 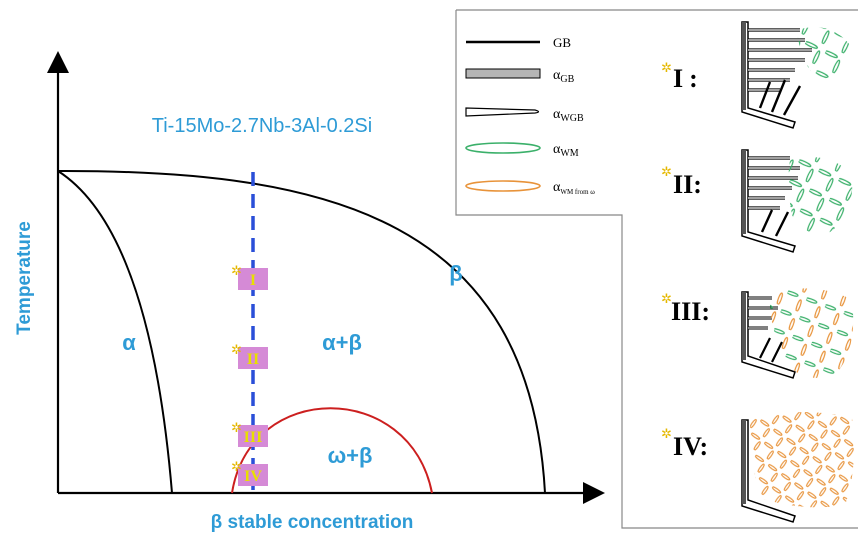 I want to click on legend-symbol-alpha-wgb-needle, so click(x=502, y=112).